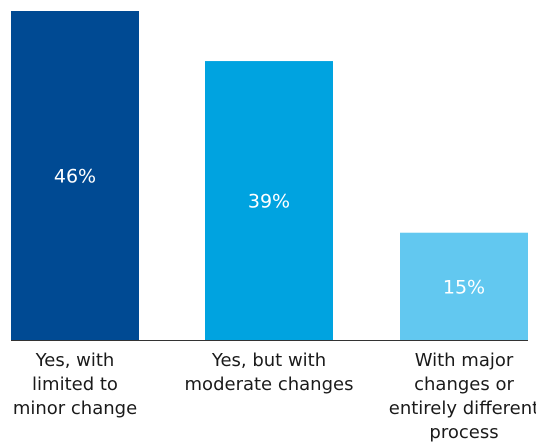 The height and width of the screenshot is (444, 536). I want to click on category-label-line: changes or, so click(464, 384).